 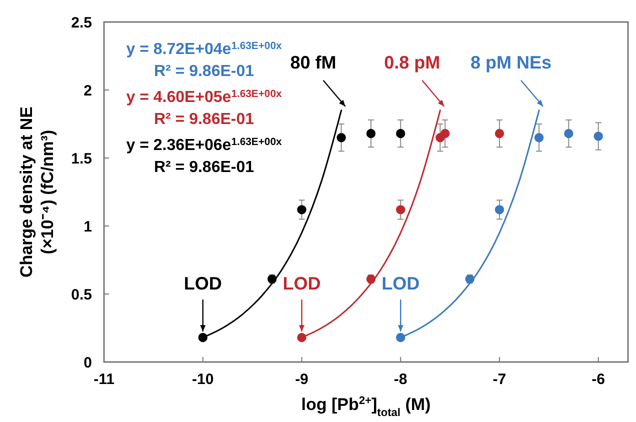 I want to click on annotation: 0.8 pM, so click(x=412, y=62).